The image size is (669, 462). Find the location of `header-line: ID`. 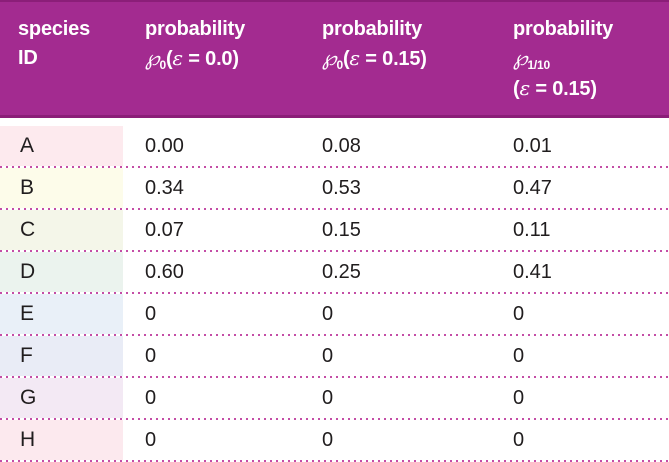

header-line: ID is located at coordinates (28, 58).